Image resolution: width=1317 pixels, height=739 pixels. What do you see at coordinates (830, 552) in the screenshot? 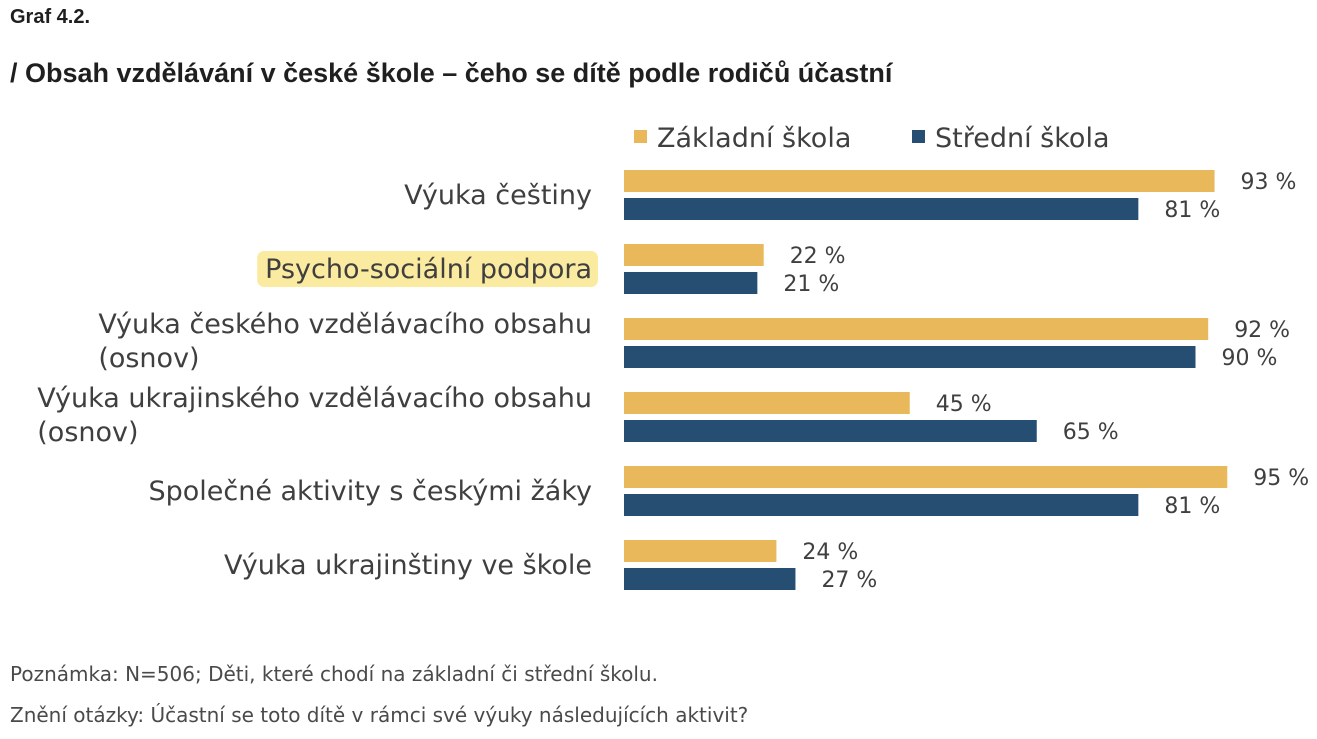
I see `value-label: 24 %` at bounding box center [830, 552].